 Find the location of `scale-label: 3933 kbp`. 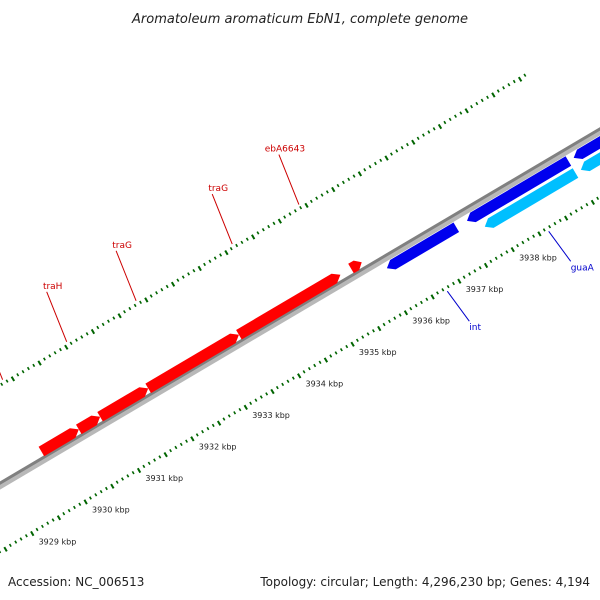

scale-label: 3933 kbp is located at coordinates (271, 415).